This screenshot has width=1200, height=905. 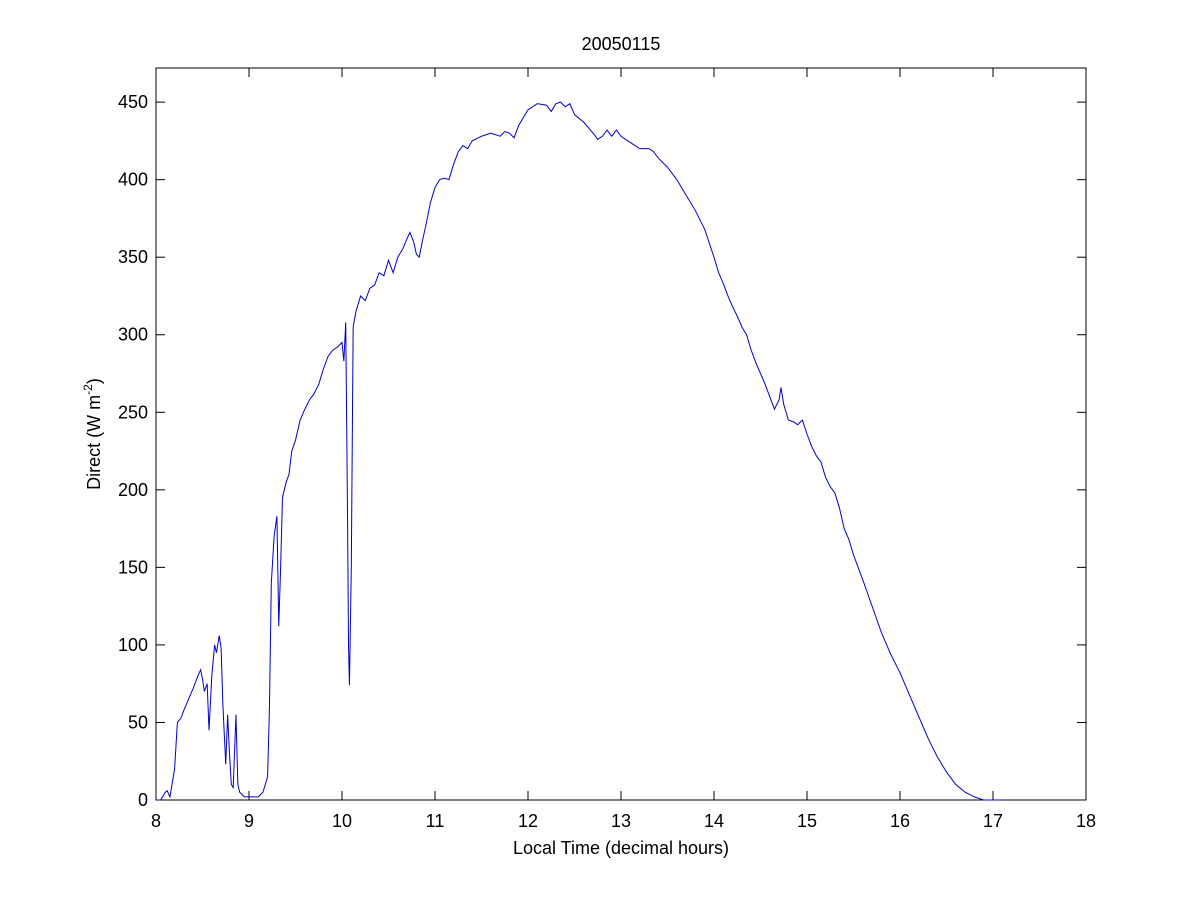 What do you see at coordinates (133, 645) in the screenshot?
I see `y-tick-label: 100` at bounding box center [133, 645].